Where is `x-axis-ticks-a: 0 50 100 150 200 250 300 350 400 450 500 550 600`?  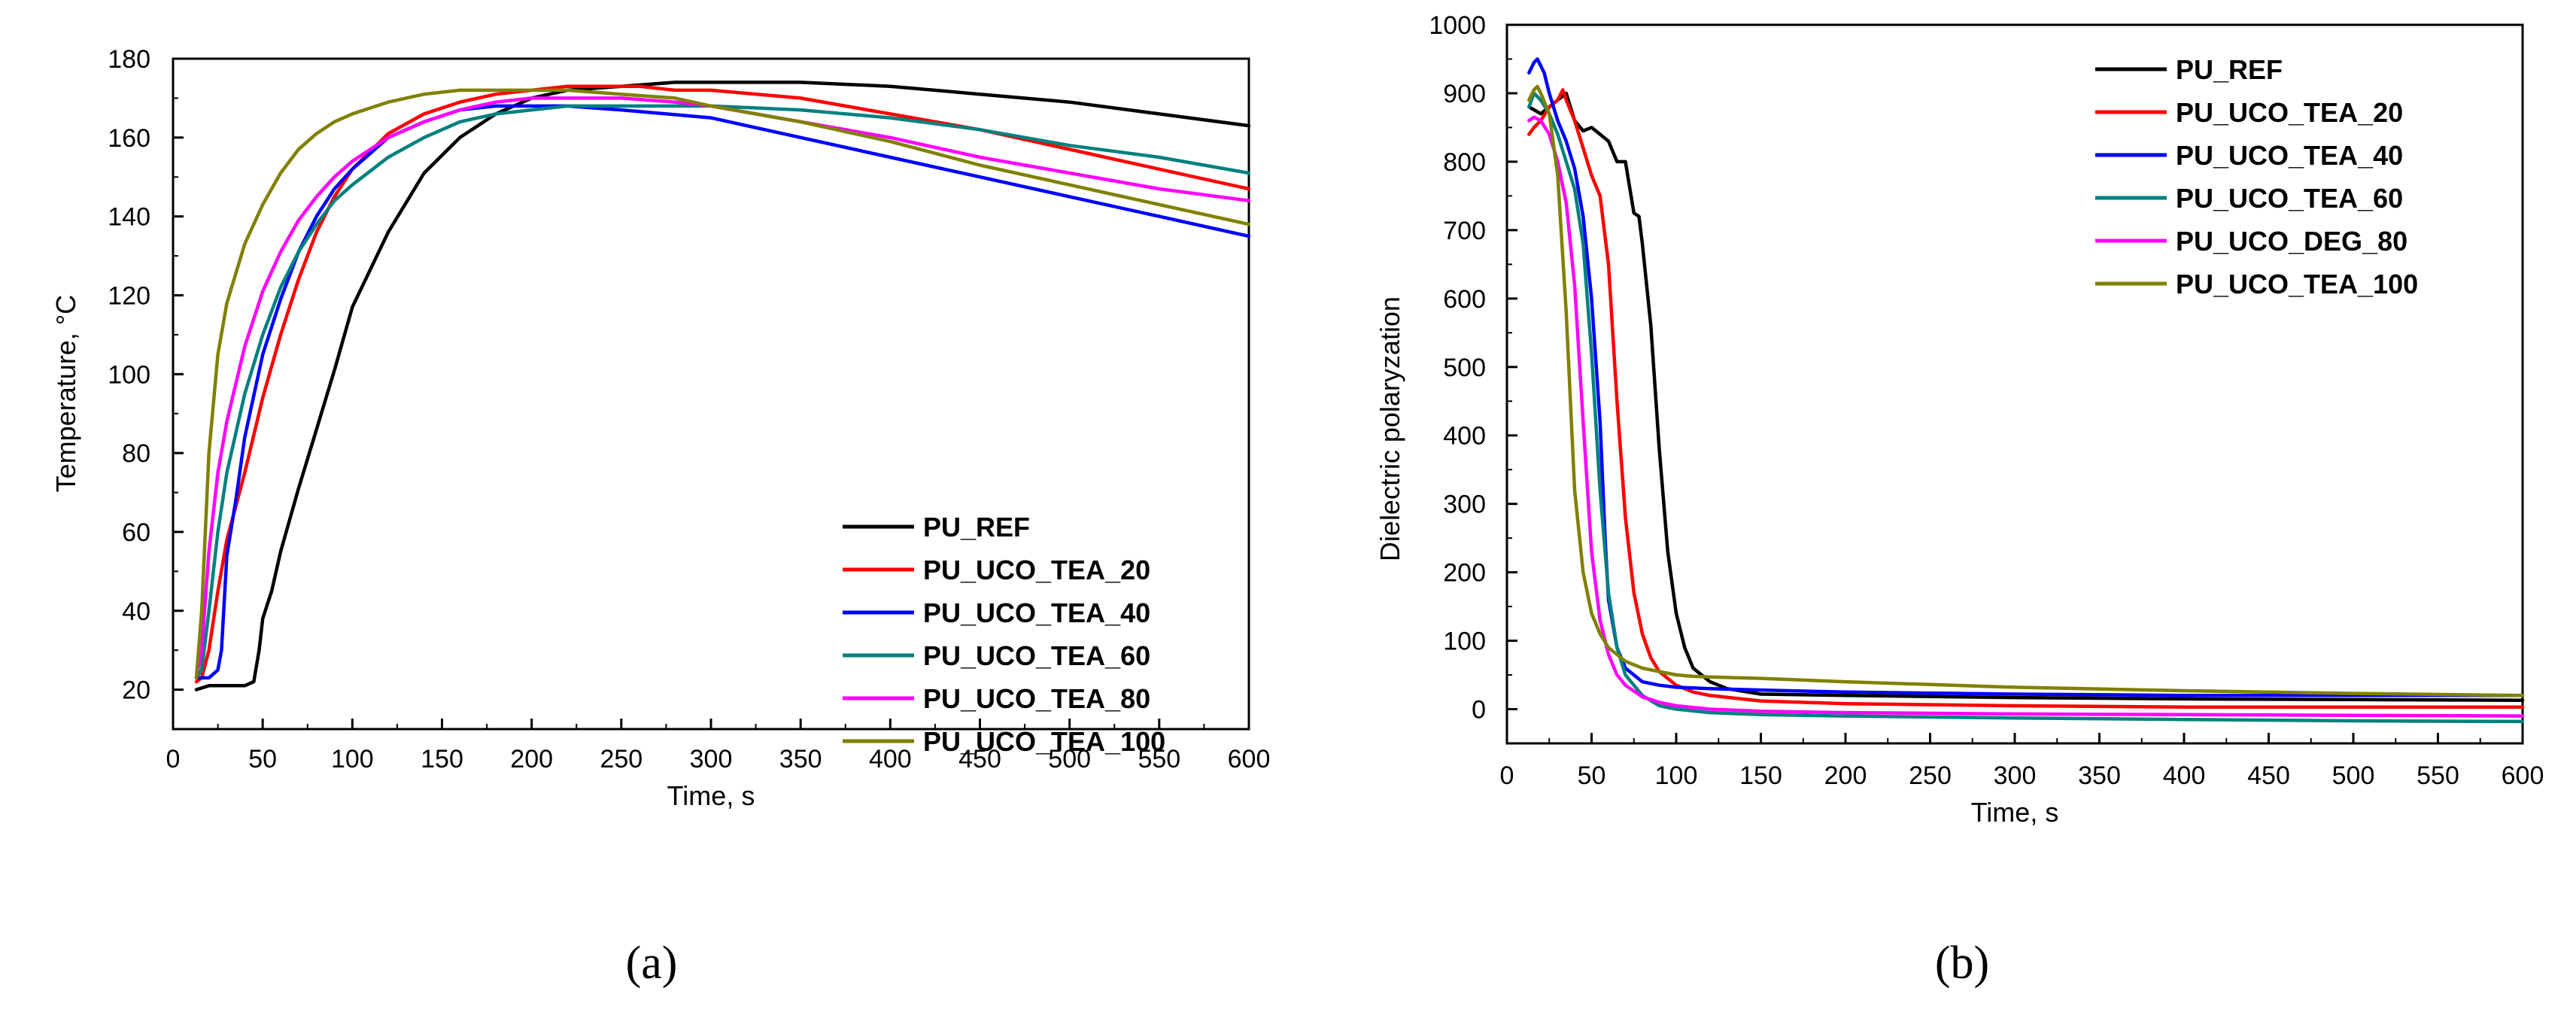 x-axis-ticks-a: 0 50 100 150 200 250 300 350 400 450 500 550 600 is located at coordinates (719, 746).